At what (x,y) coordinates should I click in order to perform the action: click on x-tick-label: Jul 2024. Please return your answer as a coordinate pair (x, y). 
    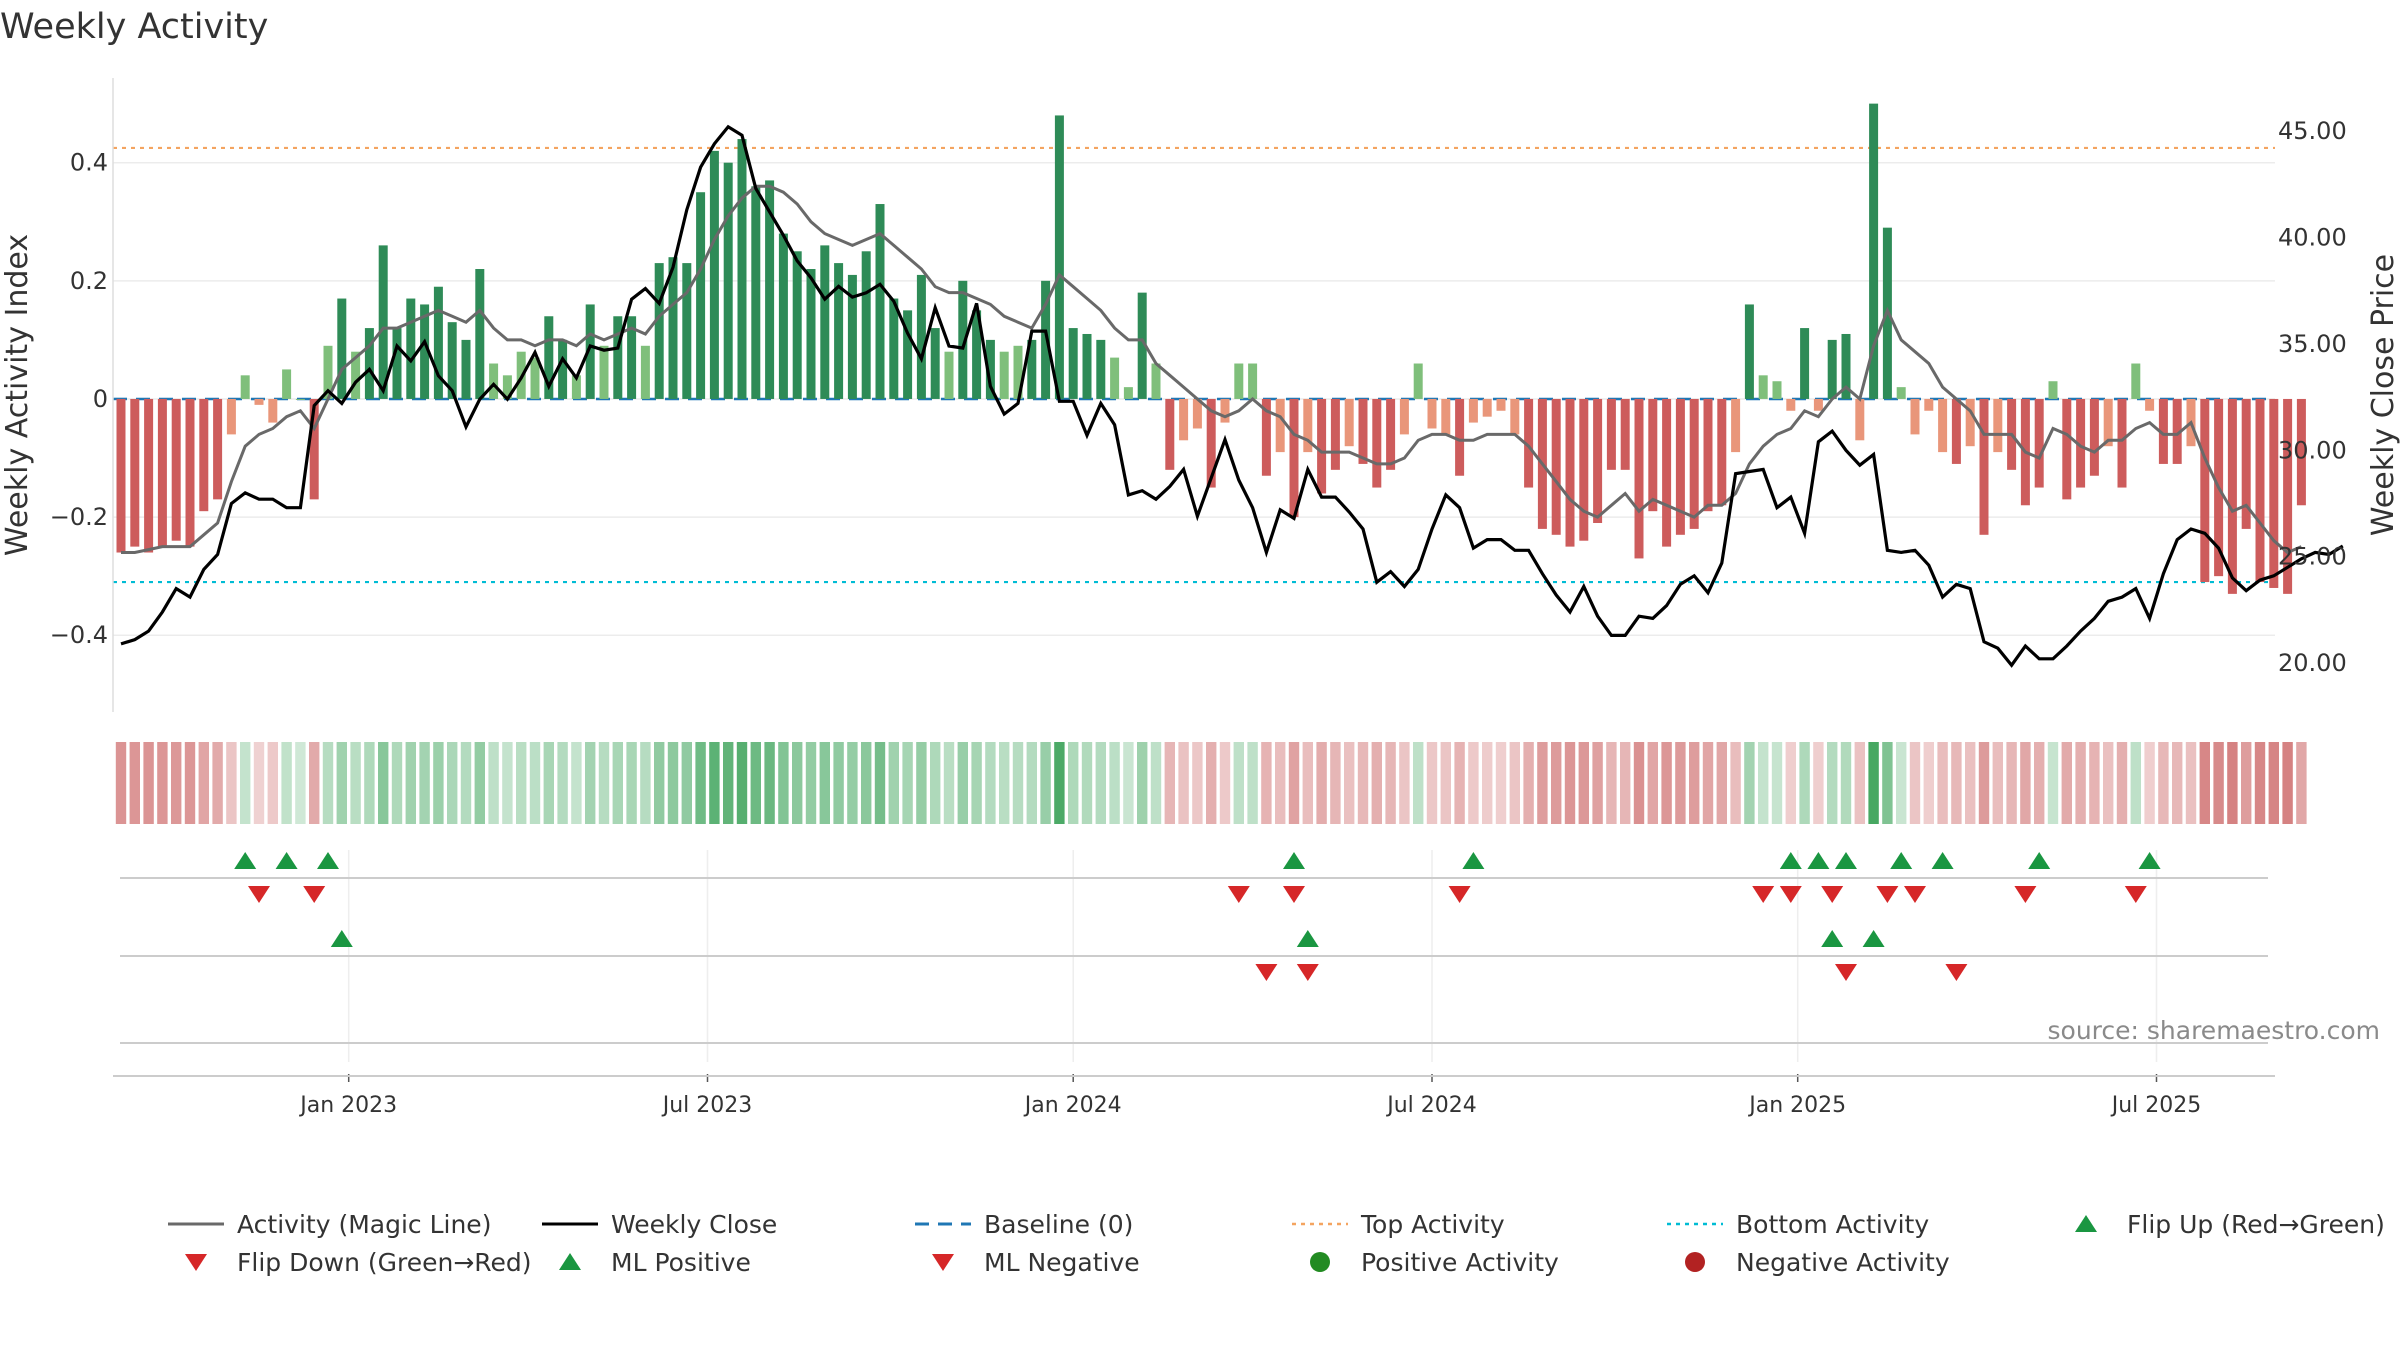
    Looking at the image, I should click on (1431, 1105).